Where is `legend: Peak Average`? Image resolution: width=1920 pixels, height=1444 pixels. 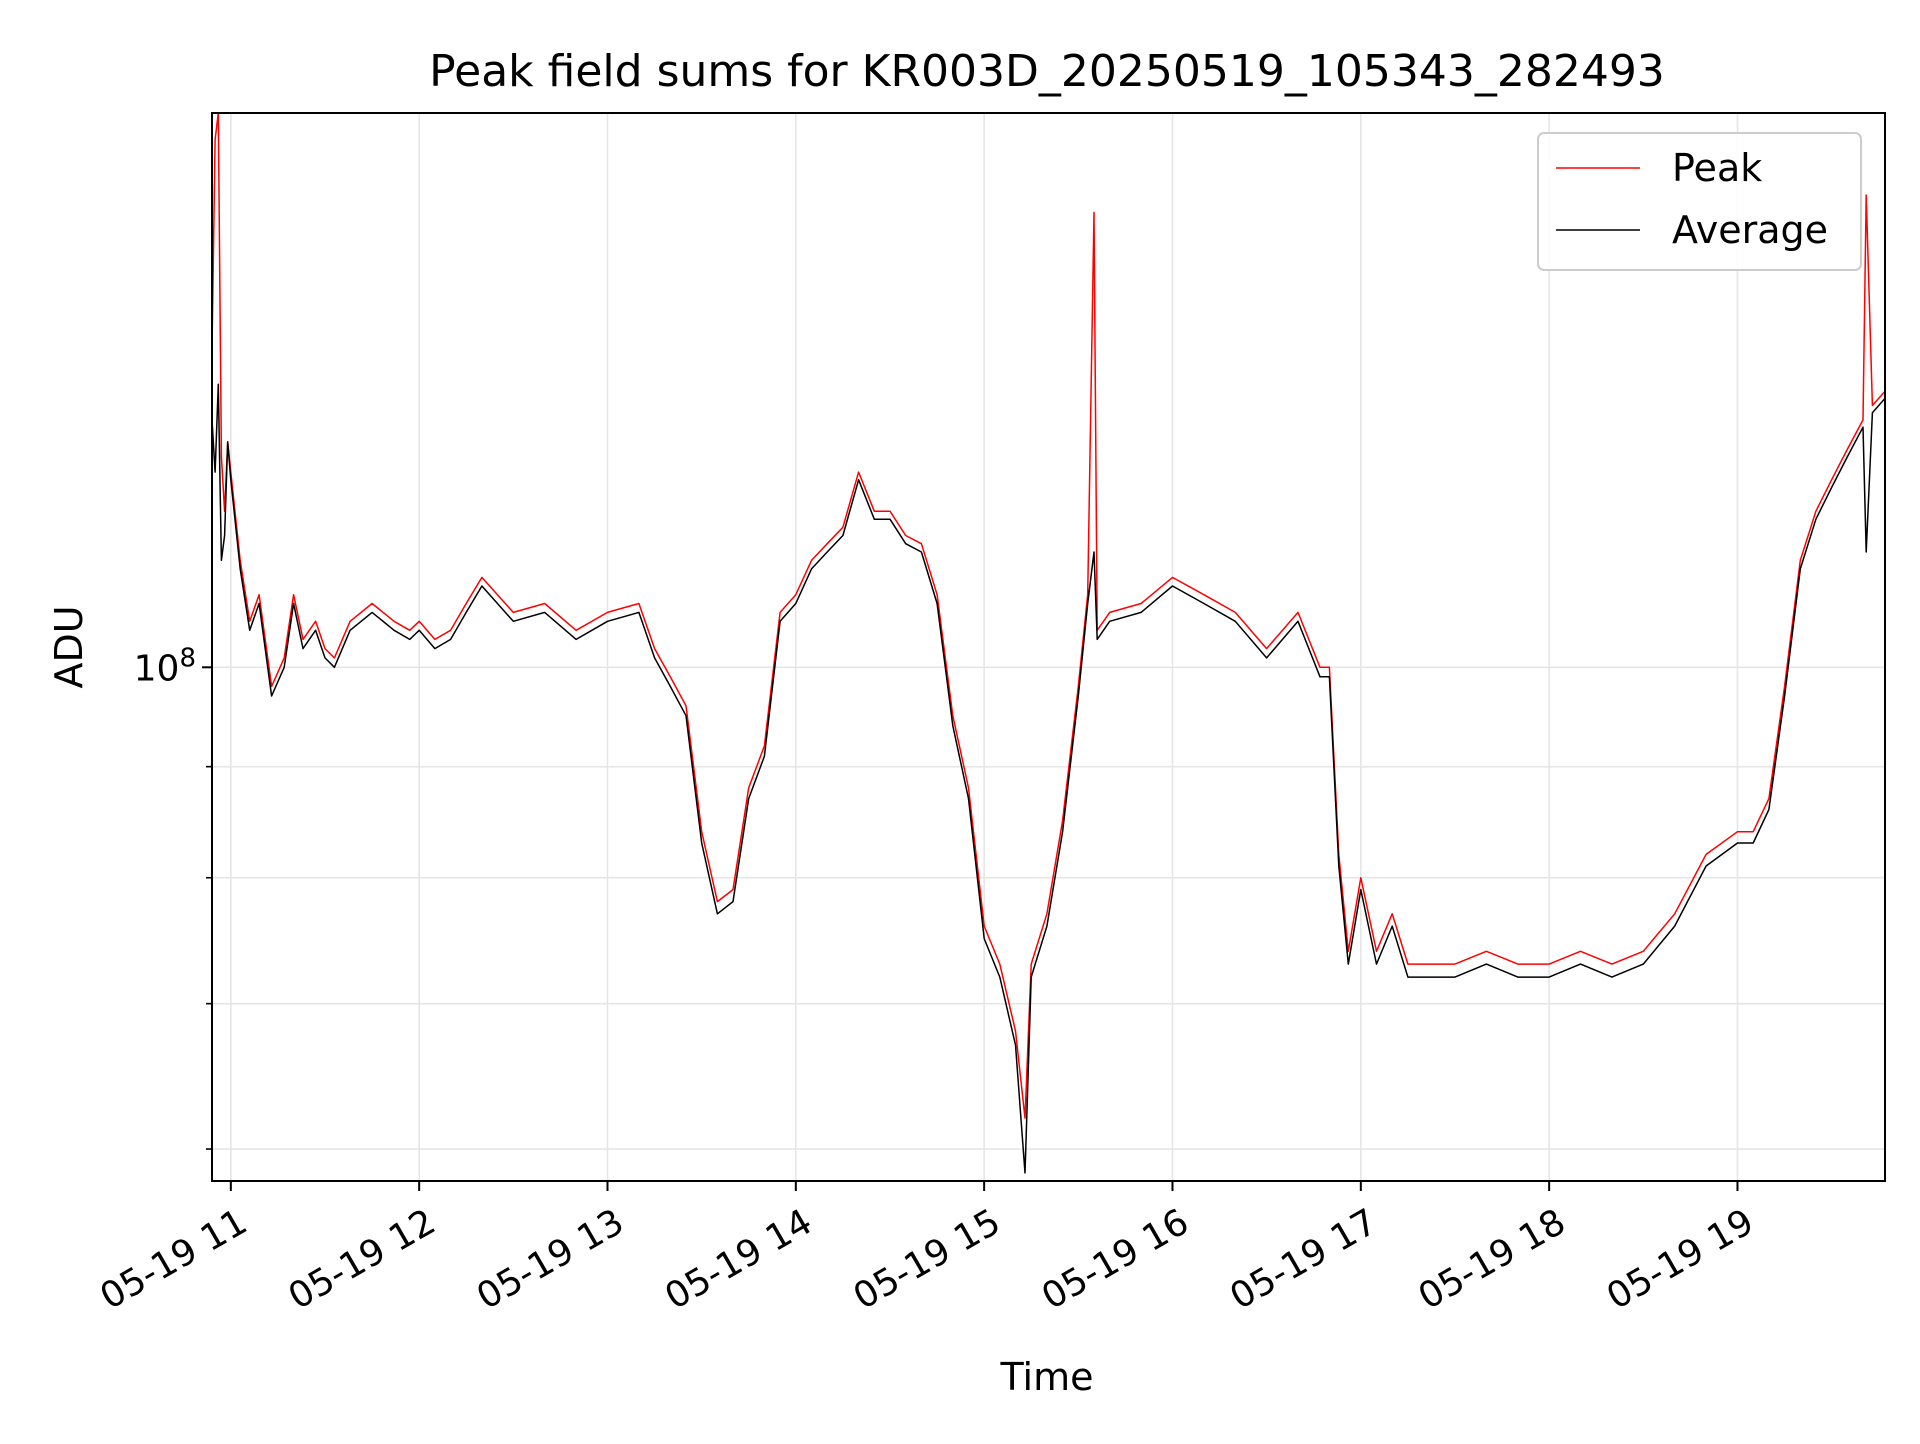 legend: Peak Average is located at coordinates (1699, 201).